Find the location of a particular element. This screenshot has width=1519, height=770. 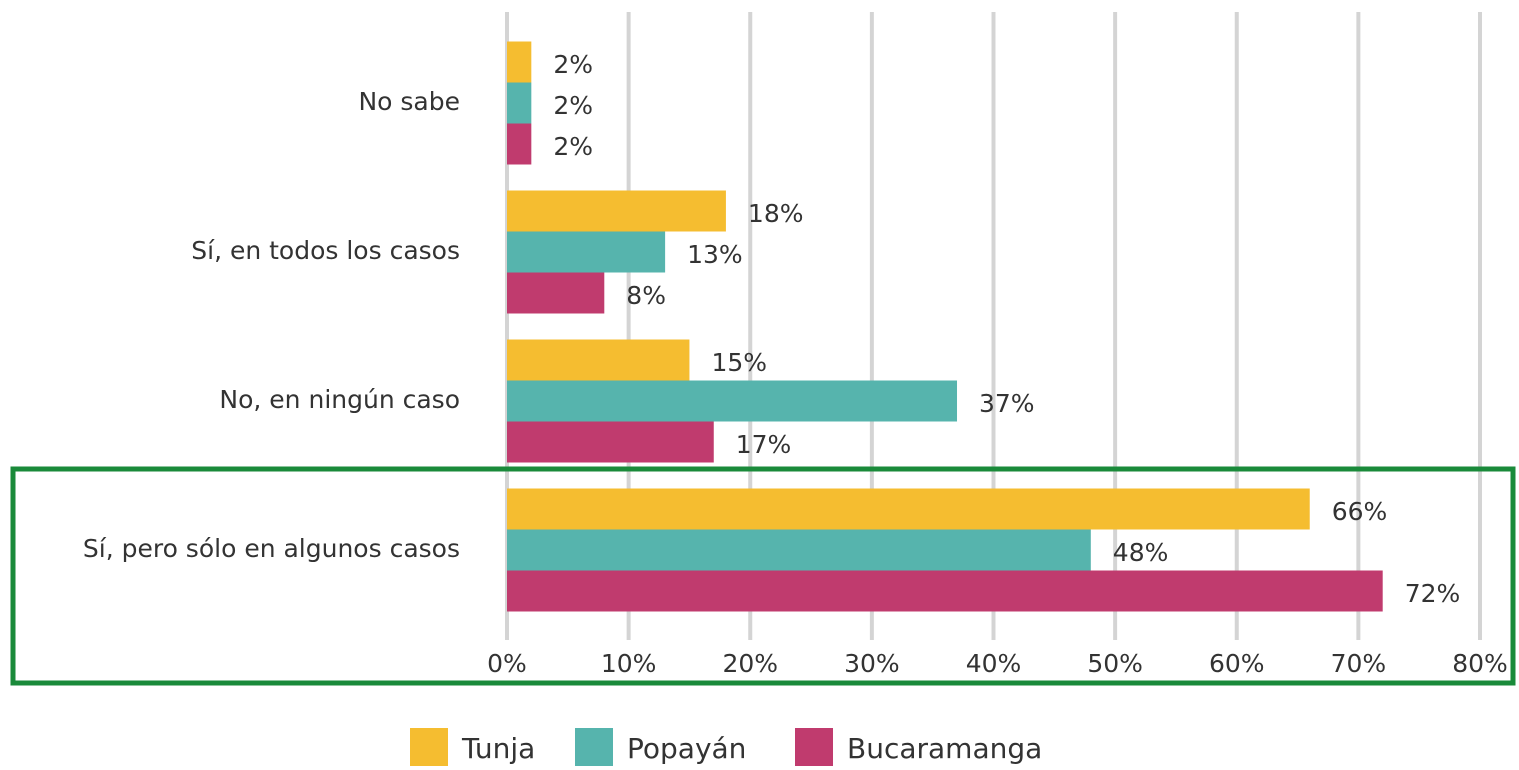

value-label: 72% is located at coordinates (1433, 593).